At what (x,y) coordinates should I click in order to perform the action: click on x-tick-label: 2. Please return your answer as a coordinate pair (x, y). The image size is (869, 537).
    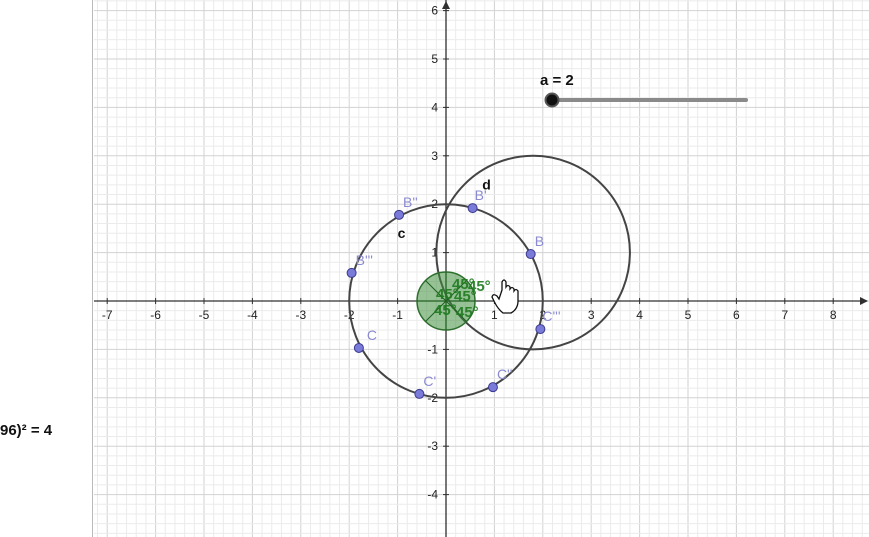
    Looking at the image, I should click on (542, 315).